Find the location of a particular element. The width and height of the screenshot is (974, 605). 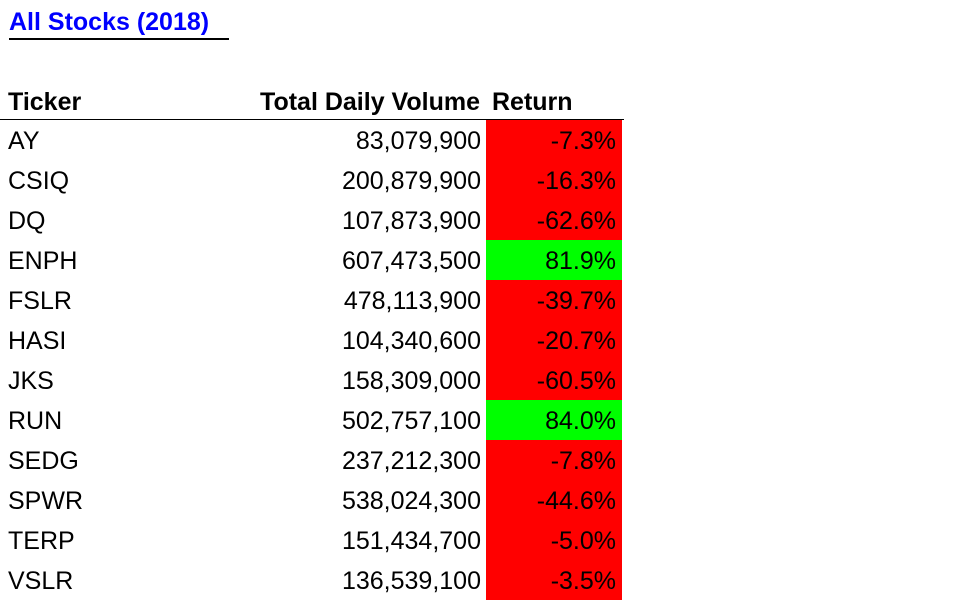

ticker-cell: TERP is located at coordinates (41, 541).